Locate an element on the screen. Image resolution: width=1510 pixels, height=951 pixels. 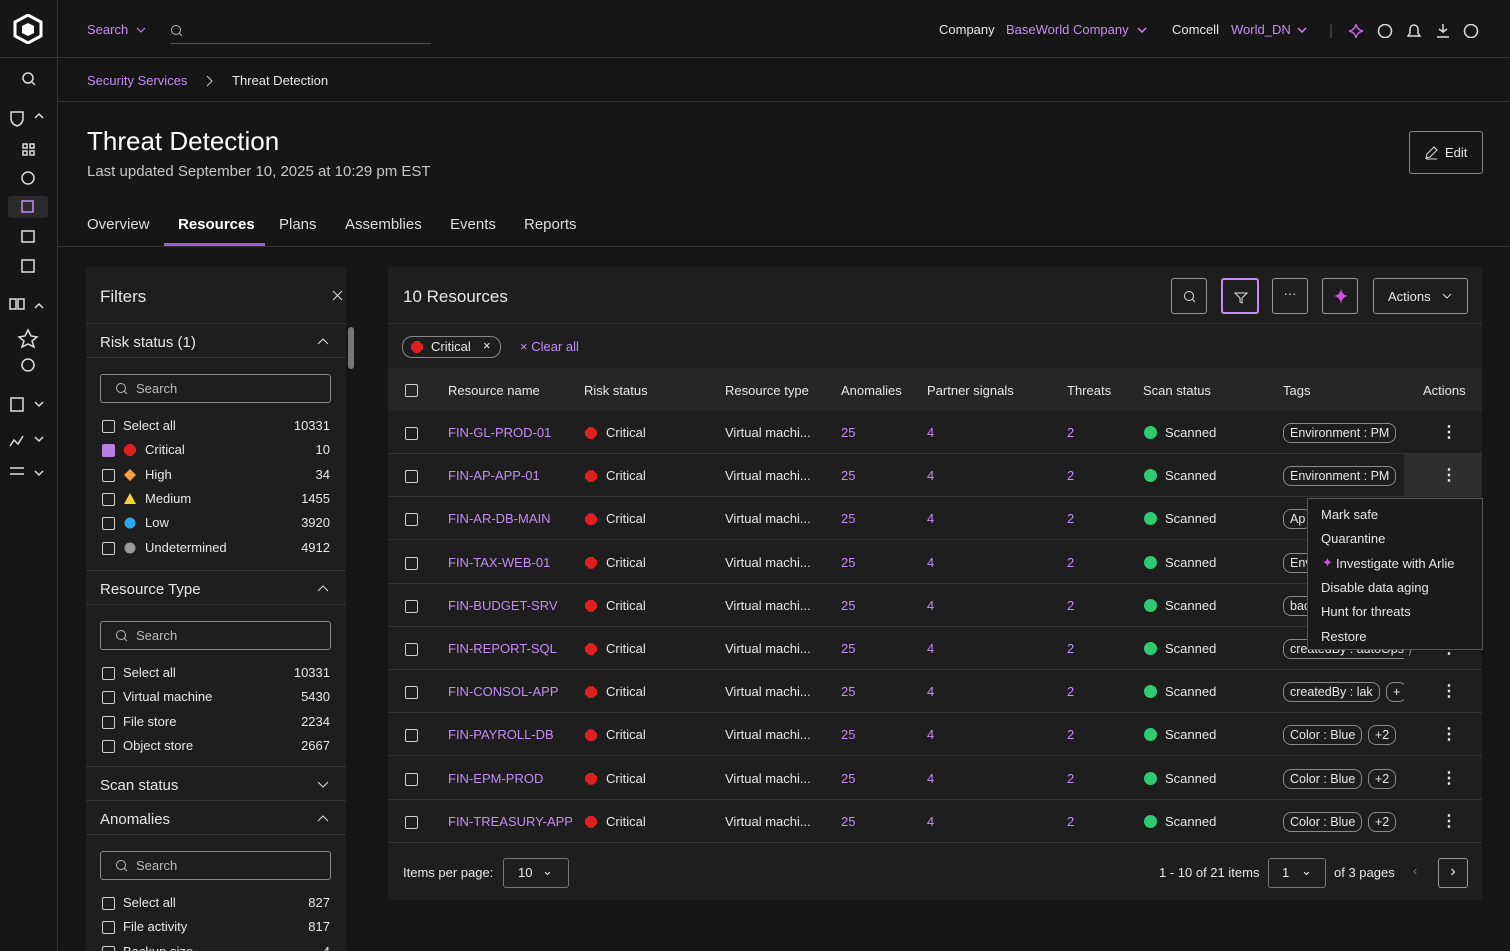
column-header: Scan status is located at coordinates (1177, 390).